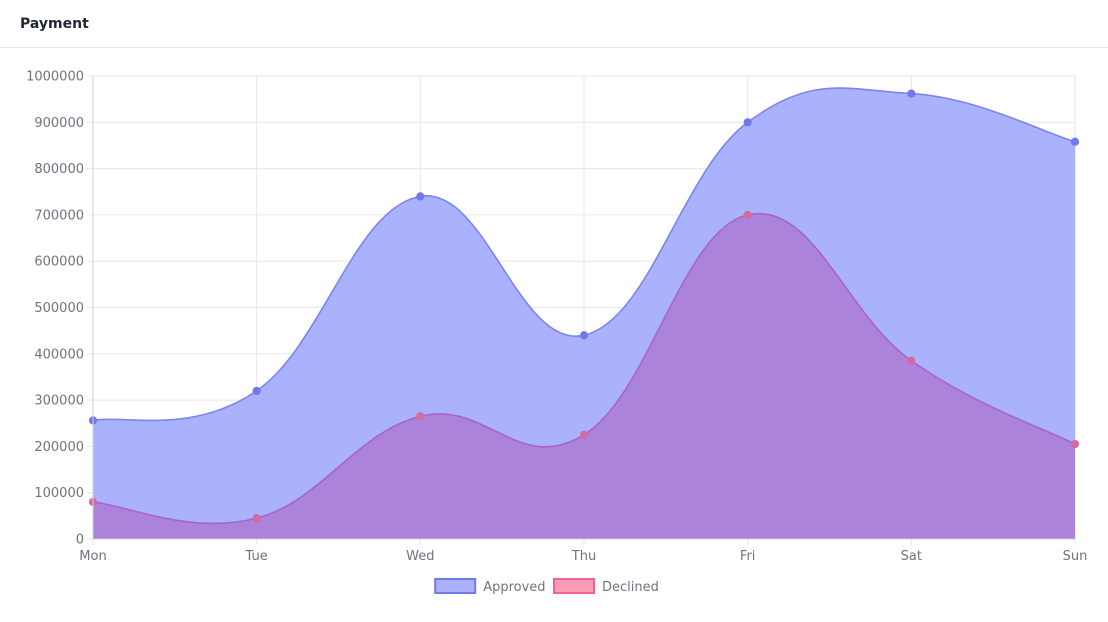  What do you see at coordinates (54, 23) in the screenshot?
I see `card-title: Payment` at bounding box center [54, 23].